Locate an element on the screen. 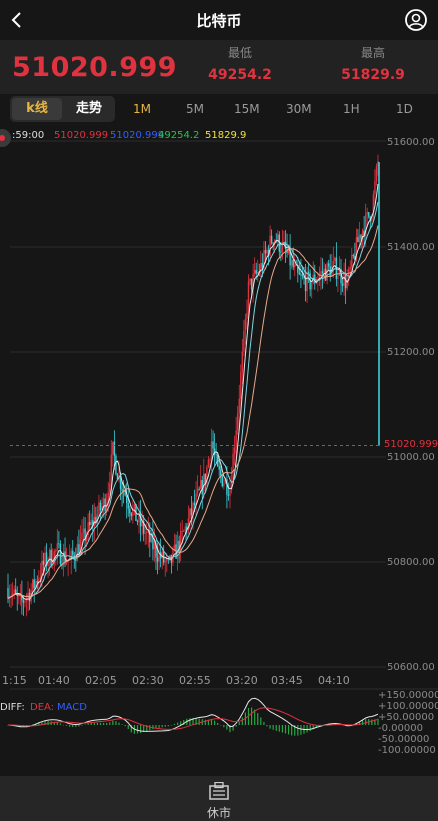  tab-kline: k线 is located at coordinates (37, 109).